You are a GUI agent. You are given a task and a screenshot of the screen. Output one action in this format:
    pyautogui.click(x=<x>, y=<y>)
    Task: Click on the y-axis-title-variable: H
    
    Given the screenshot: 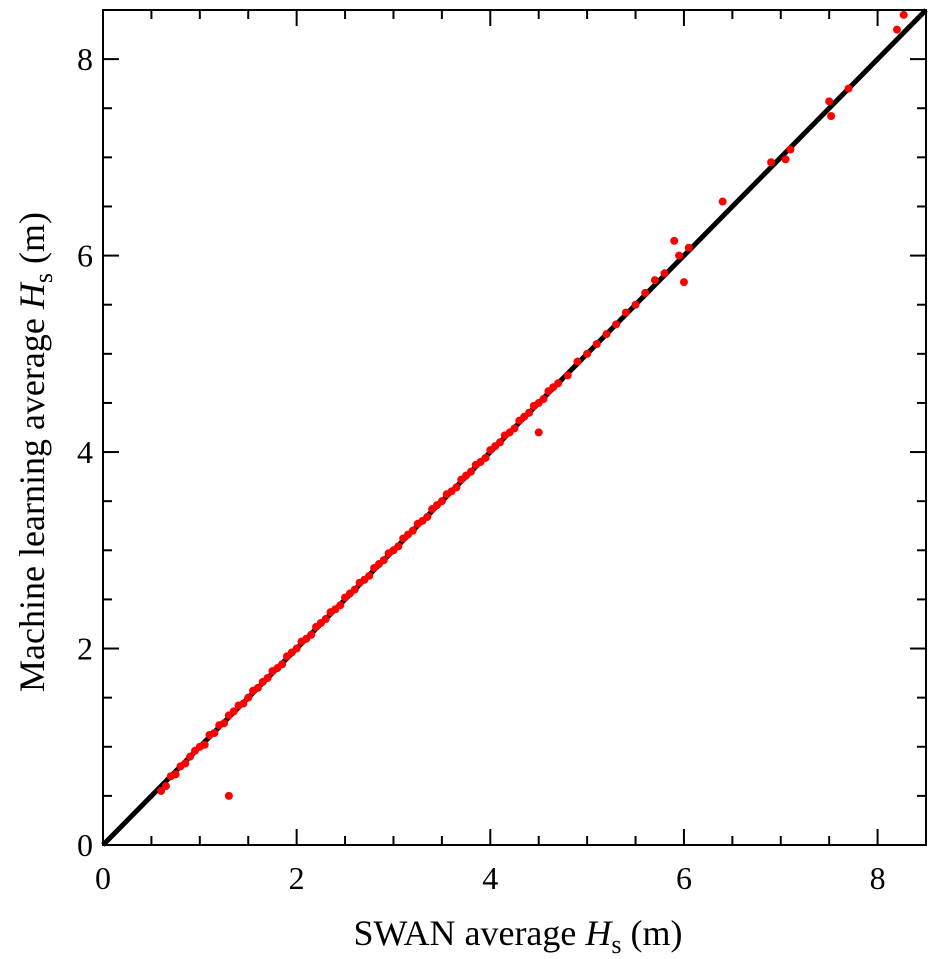 What is the action you would take?
    pyautogui.click(x=32, y=295)
    